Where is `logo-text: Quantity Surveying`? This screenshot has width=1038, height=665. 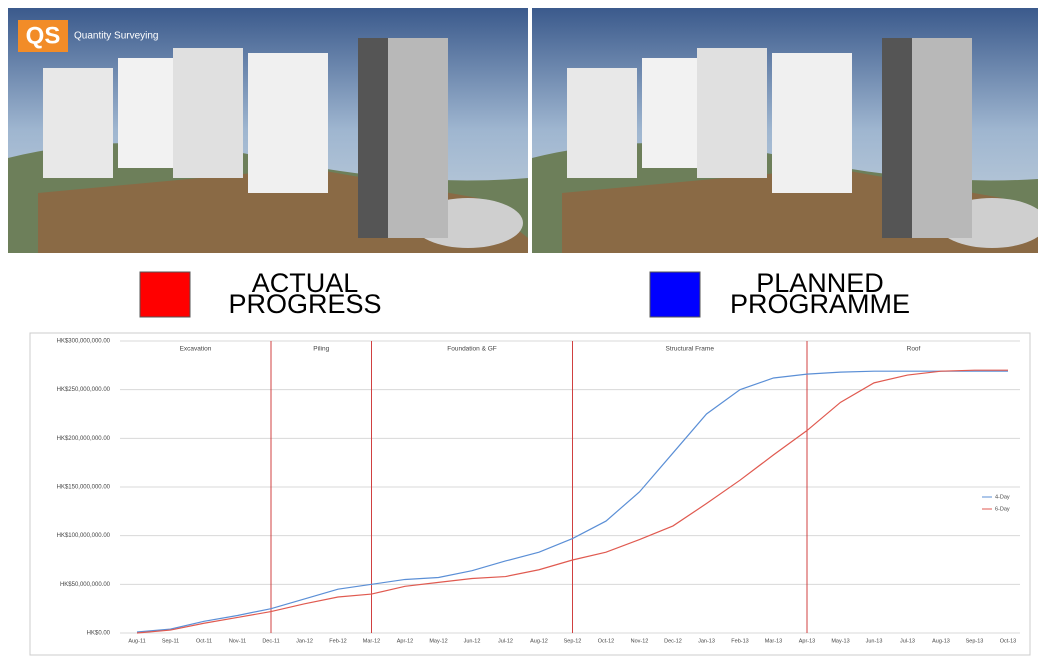 logo-text: Quantity Surveying is located at coordinates (116, 36).